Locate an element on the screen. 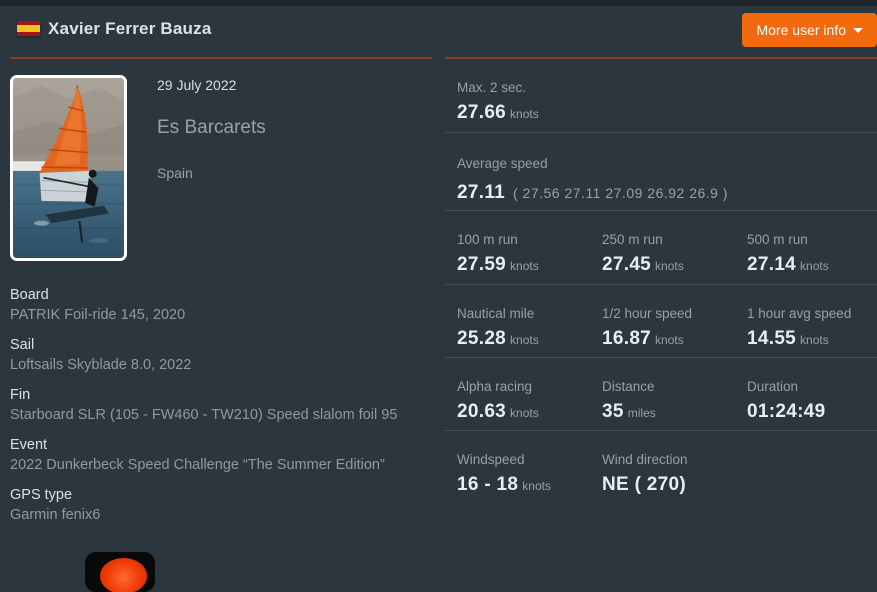 The width and height of the screenshot is (877, 592). stat-cell-duration: Duration 01:24:49 is located at coordinates (812, 404).